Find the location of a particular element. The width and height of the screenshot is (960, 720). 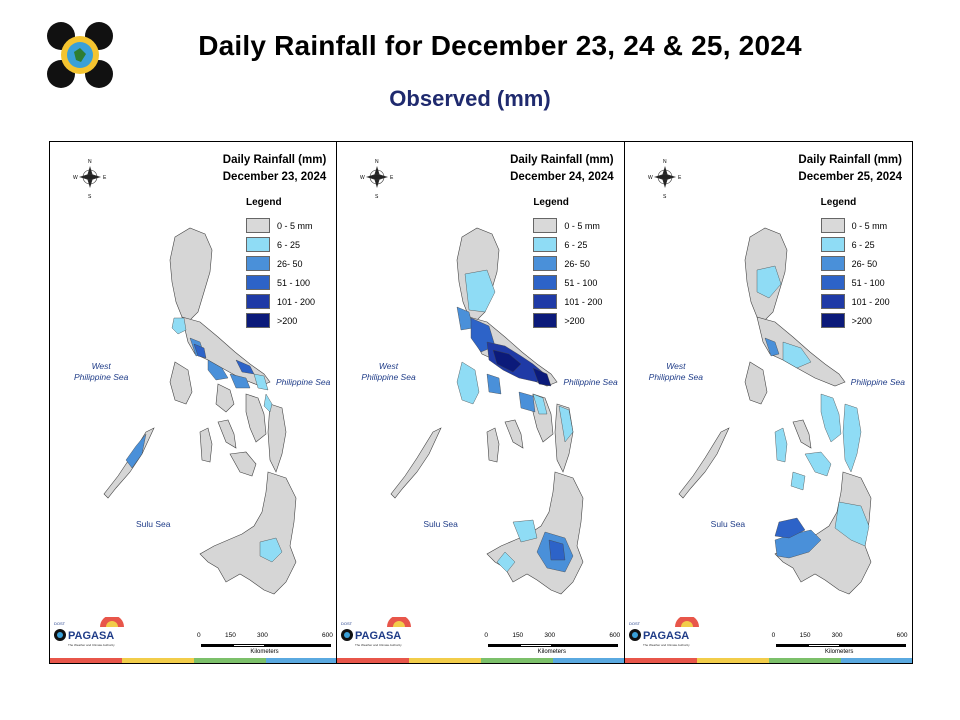

panel-title: Daily Rainfall (mm) December 24, 2024 is located at coordinates (562, 168).